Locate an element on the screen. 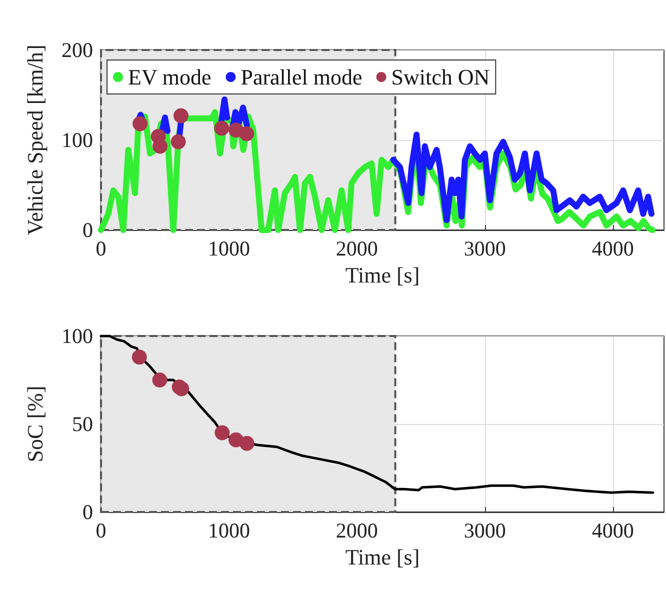  legend-label: EV mode is located at coordinates (170, 77).